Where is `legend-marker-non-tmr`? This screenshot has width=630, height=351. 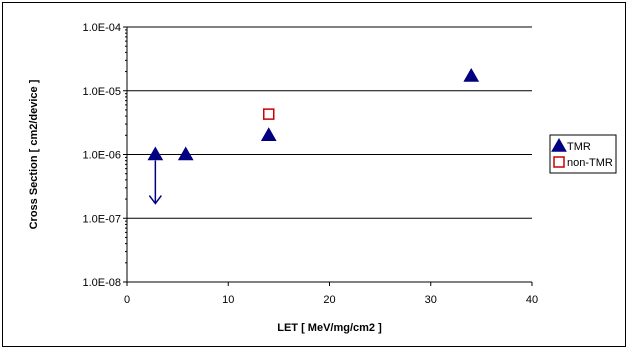
legend-marker-non-tmr is located at coordinates (559, 162).